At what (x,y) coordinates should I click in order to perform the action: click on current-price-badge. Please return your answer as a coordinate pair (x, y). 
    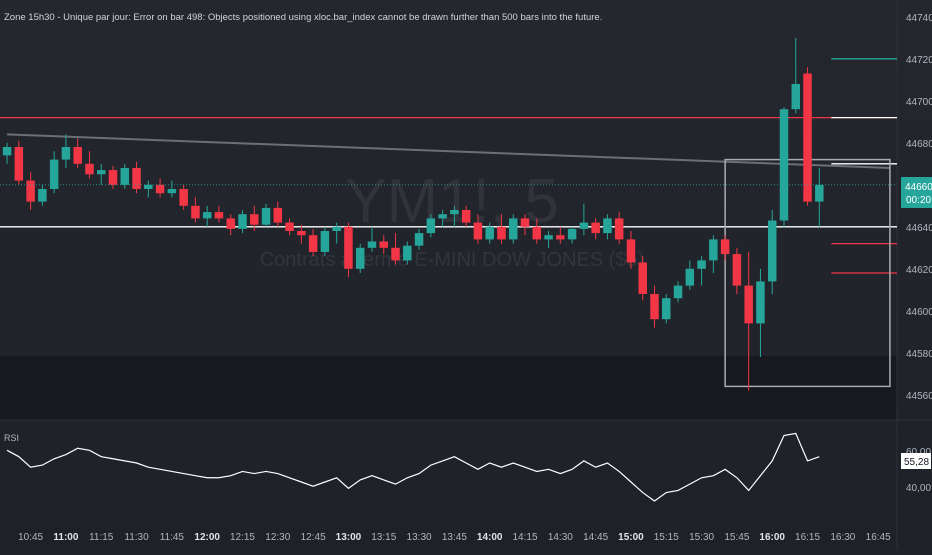
    Looking at the image, I should click on (916, 192).